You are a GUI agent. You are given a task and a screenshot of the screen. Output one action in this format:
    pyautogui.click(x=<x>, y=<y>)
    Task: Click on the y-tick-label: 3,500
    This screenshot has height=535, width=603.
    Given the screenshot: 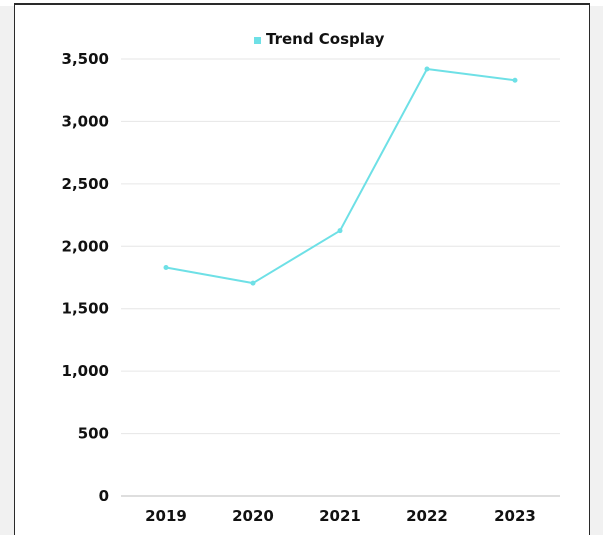 What is the action you would take?
    pyautogui.click(x=85, y=59)
    